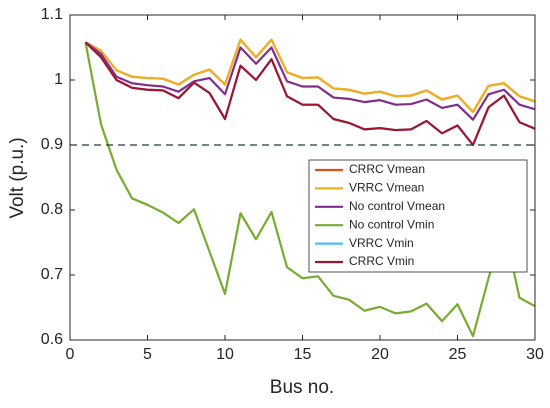 The height and width of the screenshot is (408, 550). Describe the element at coordinates (303, 354) in the screenshot. I see `x-tick-label: 15` at that location.